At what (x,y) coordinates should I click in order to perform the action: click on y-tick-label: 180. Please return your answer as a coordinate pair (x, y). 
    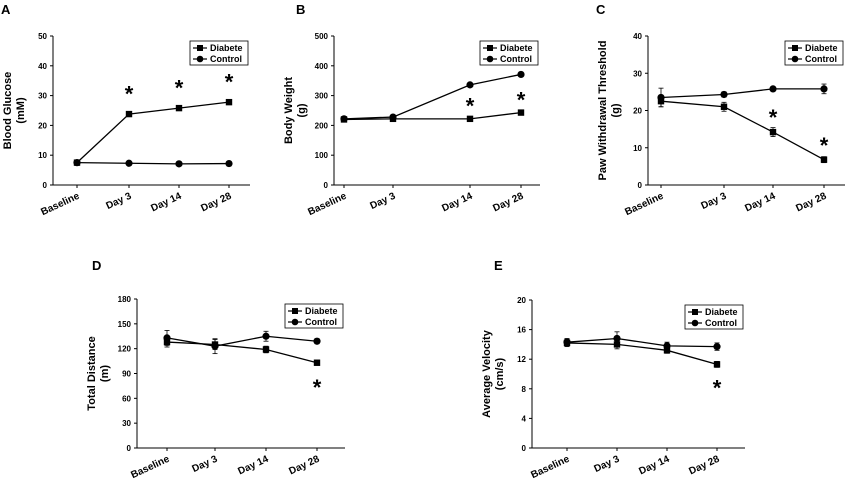
    Looking at the image, I should click on (125, 299).